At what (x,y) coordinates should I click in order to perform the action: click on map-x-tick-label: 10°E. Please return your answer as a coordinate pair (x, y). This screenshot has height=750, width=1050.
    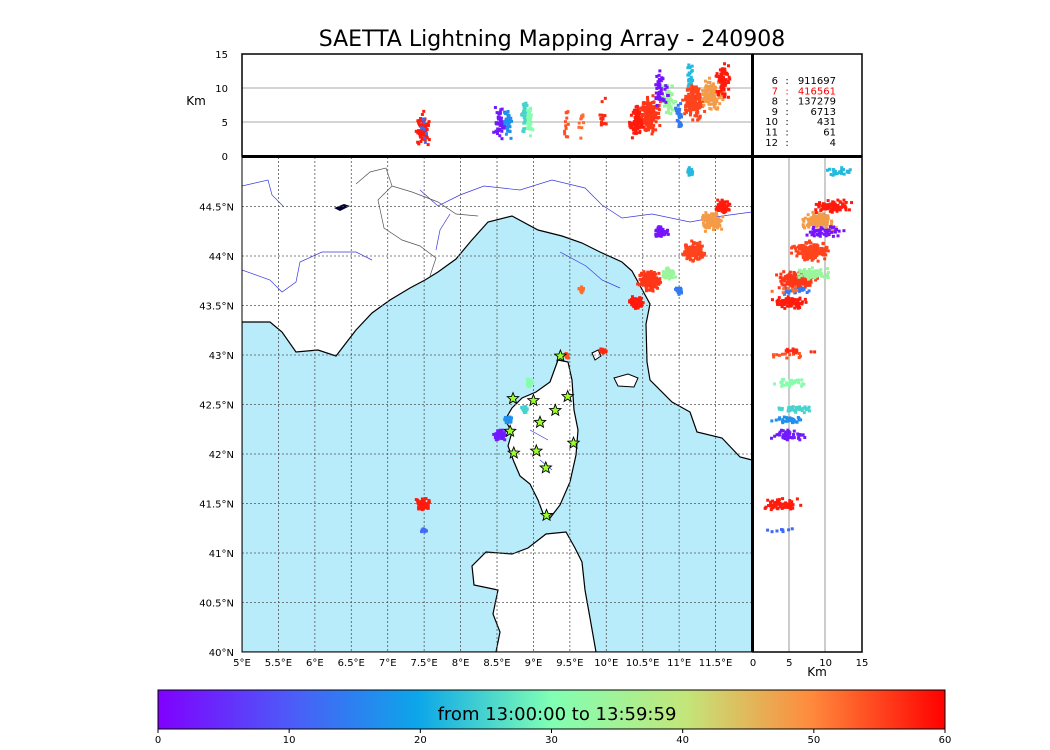
    Looking at the image, I should click on (606, 663).